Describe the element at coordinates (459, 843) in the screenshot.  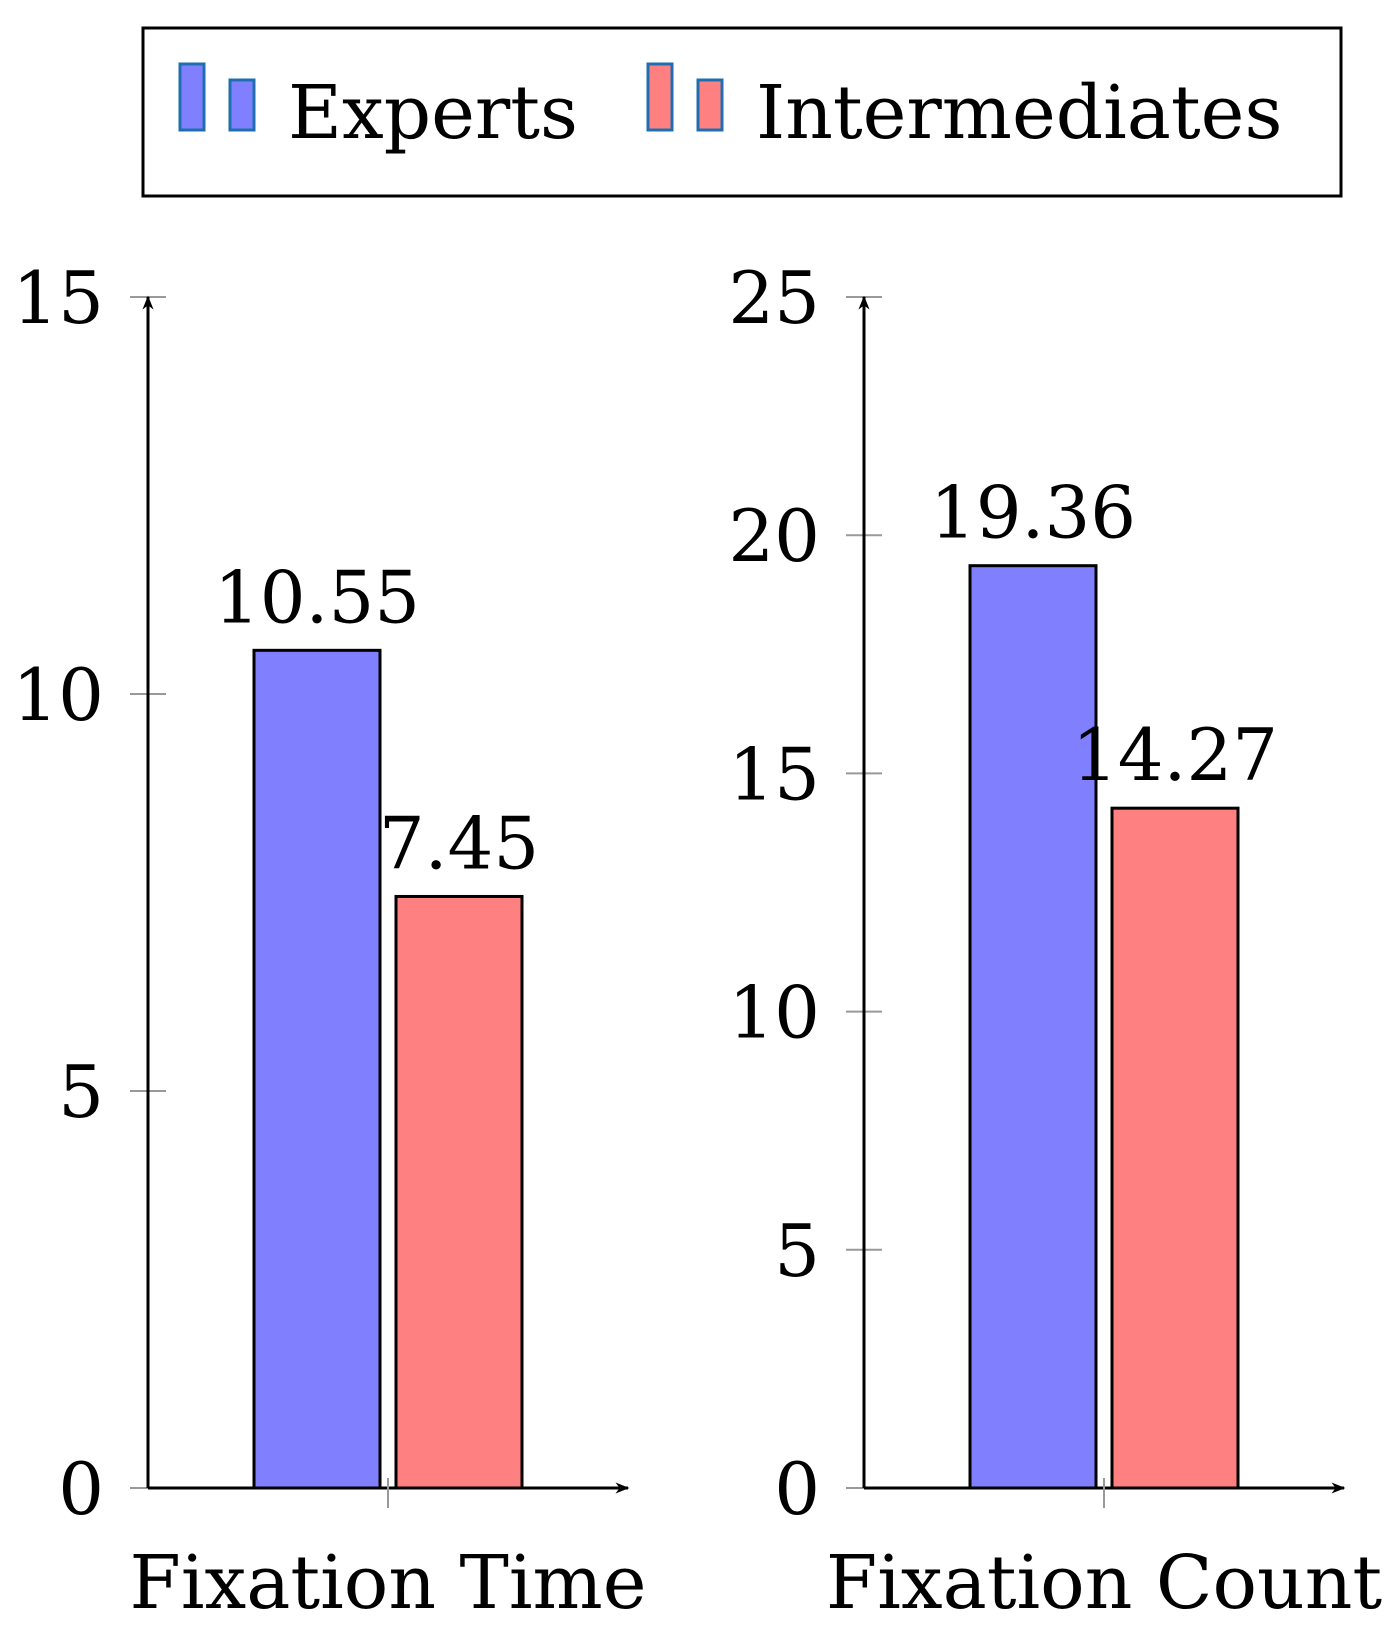
I see `data-label-intermediates: 7.45` at that location.